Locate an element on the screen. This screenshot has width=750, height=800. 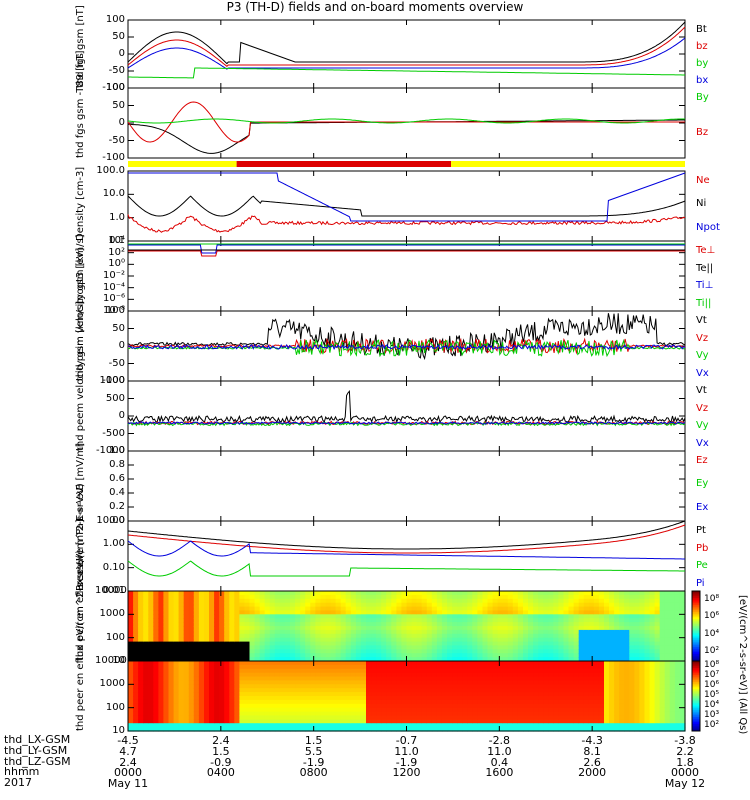
peem-velocity-ytick-label: 500 is located at coordinates (115, 398).